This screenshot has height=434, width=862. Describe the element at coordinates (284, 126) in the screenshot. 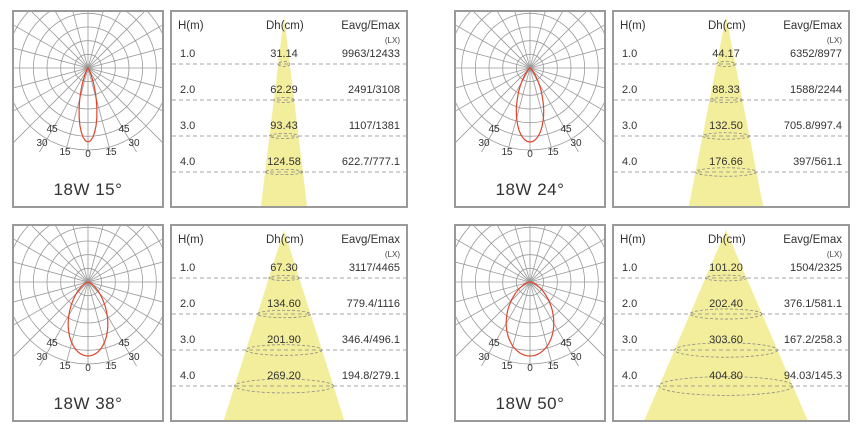

I see `diameter-value: 93.43` at that location.